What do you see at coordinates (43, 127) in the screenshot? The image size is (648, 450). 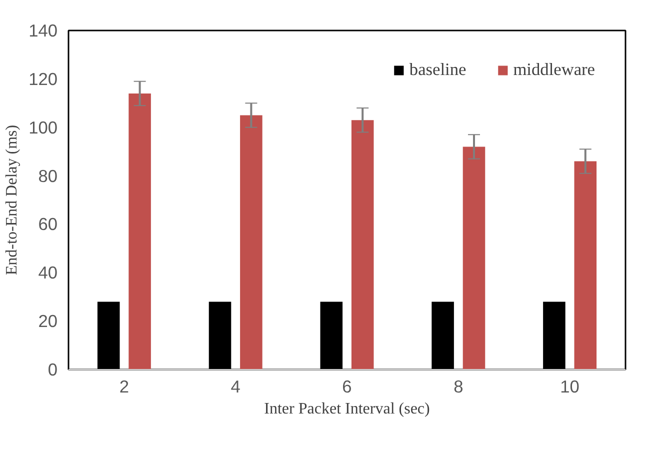 I see `y-tick-label: 100` at bounding box center [43, 127].